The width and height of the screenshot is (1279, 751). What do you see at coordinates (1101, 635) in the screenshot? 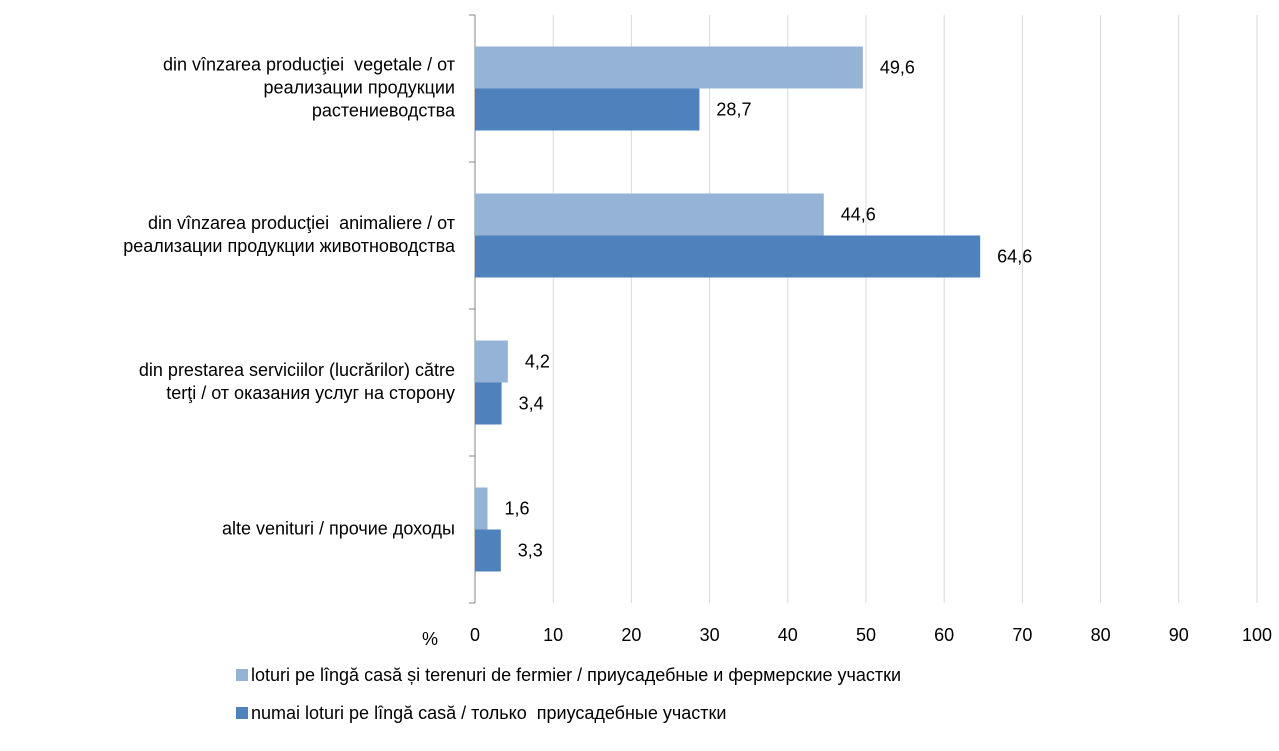
I see `x-tick-label: 80` at bounding box center [1101, 635].